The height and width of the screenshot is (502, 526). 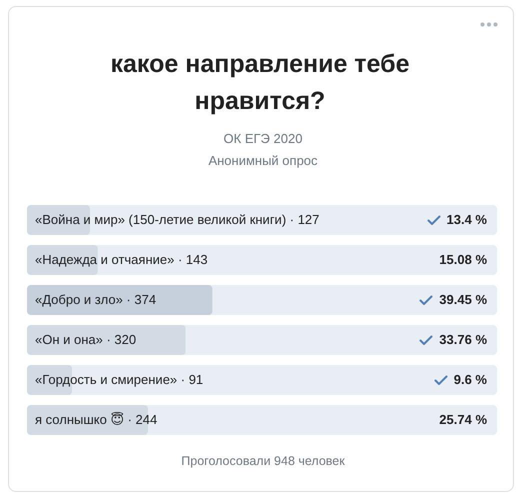 I want to click on chart-title: какое направление тебе нравится?, so click(x=260, y=83).